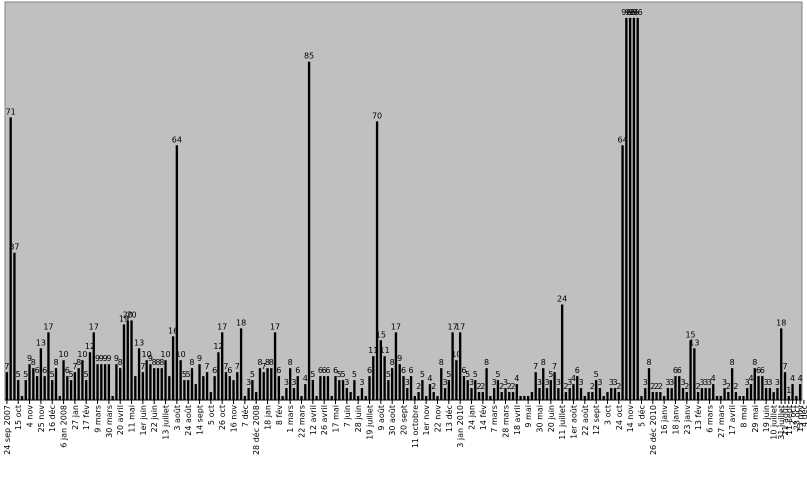 This screenshot has height=486, width=807. What do you see at coordinates (418, 386) in the screenshot?
I see `value-label-109: 2` at bounding box center [418, 386].